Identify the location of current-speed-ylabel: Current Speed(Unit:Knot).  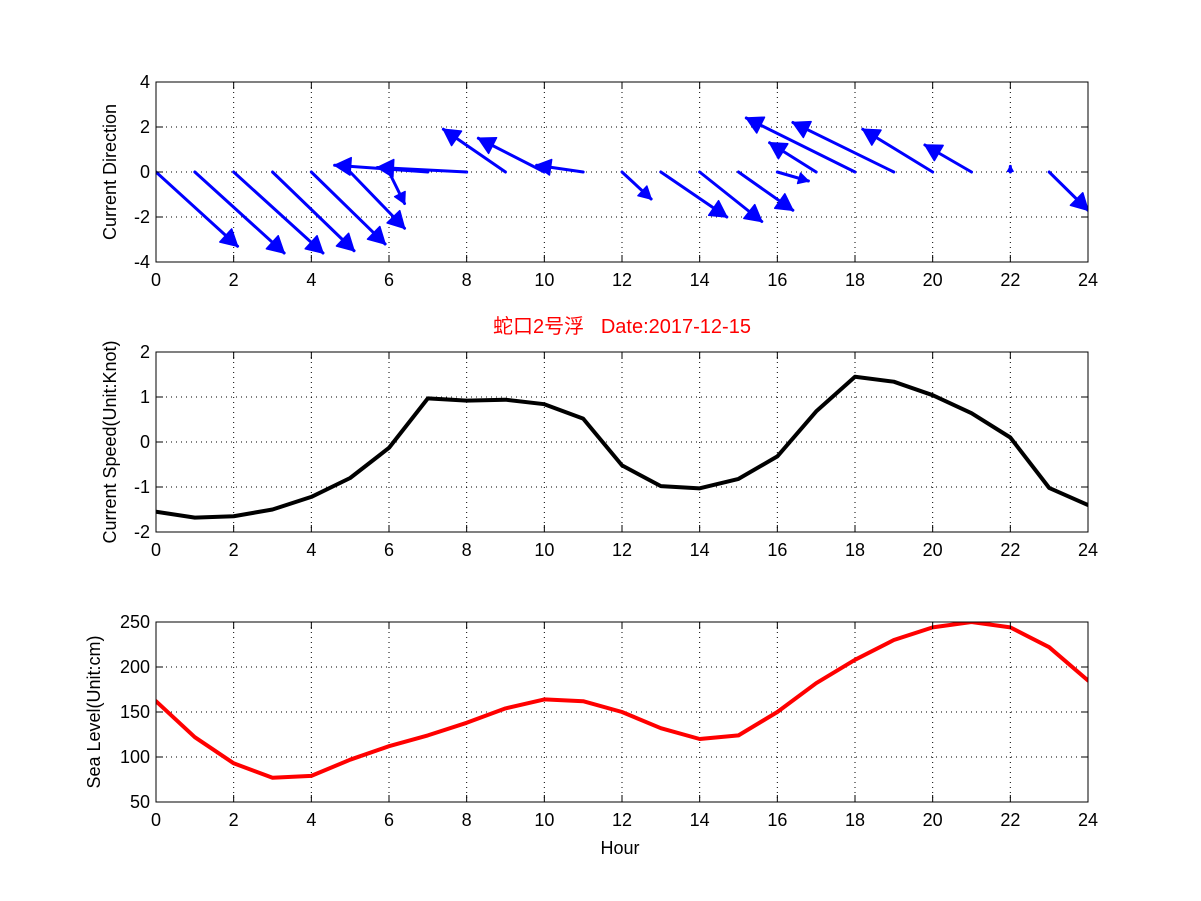
(110, 441).